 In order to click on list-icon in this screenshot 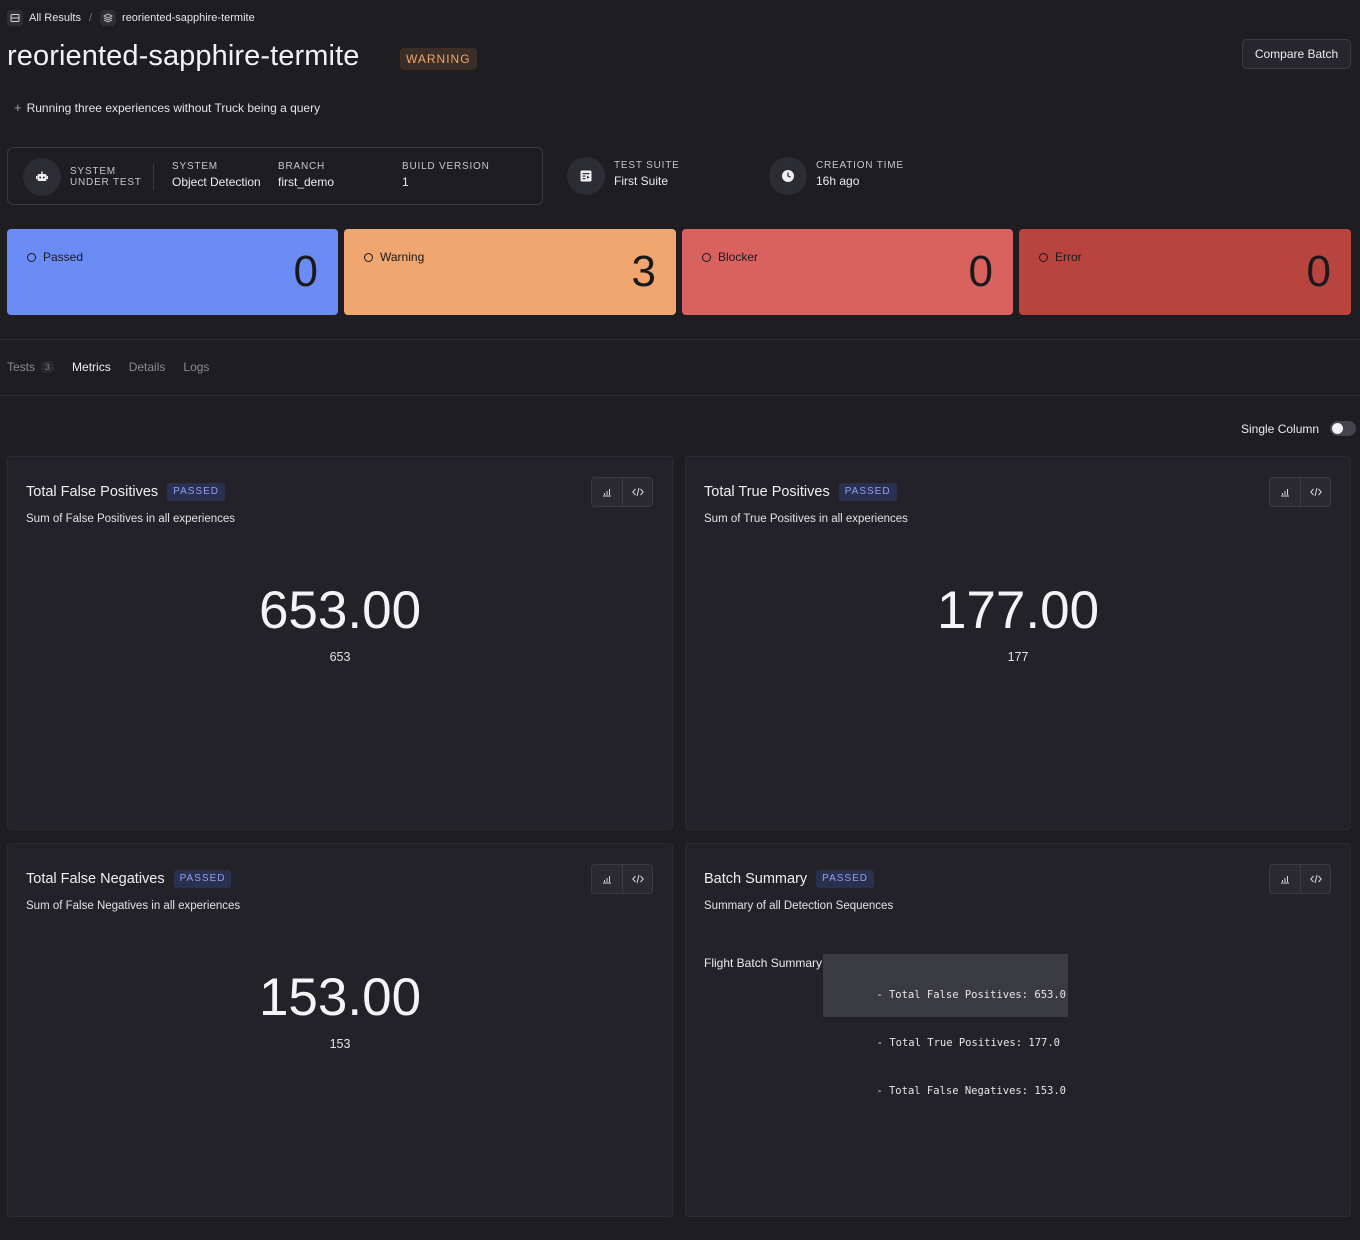, I will do `click(15, 18)`.